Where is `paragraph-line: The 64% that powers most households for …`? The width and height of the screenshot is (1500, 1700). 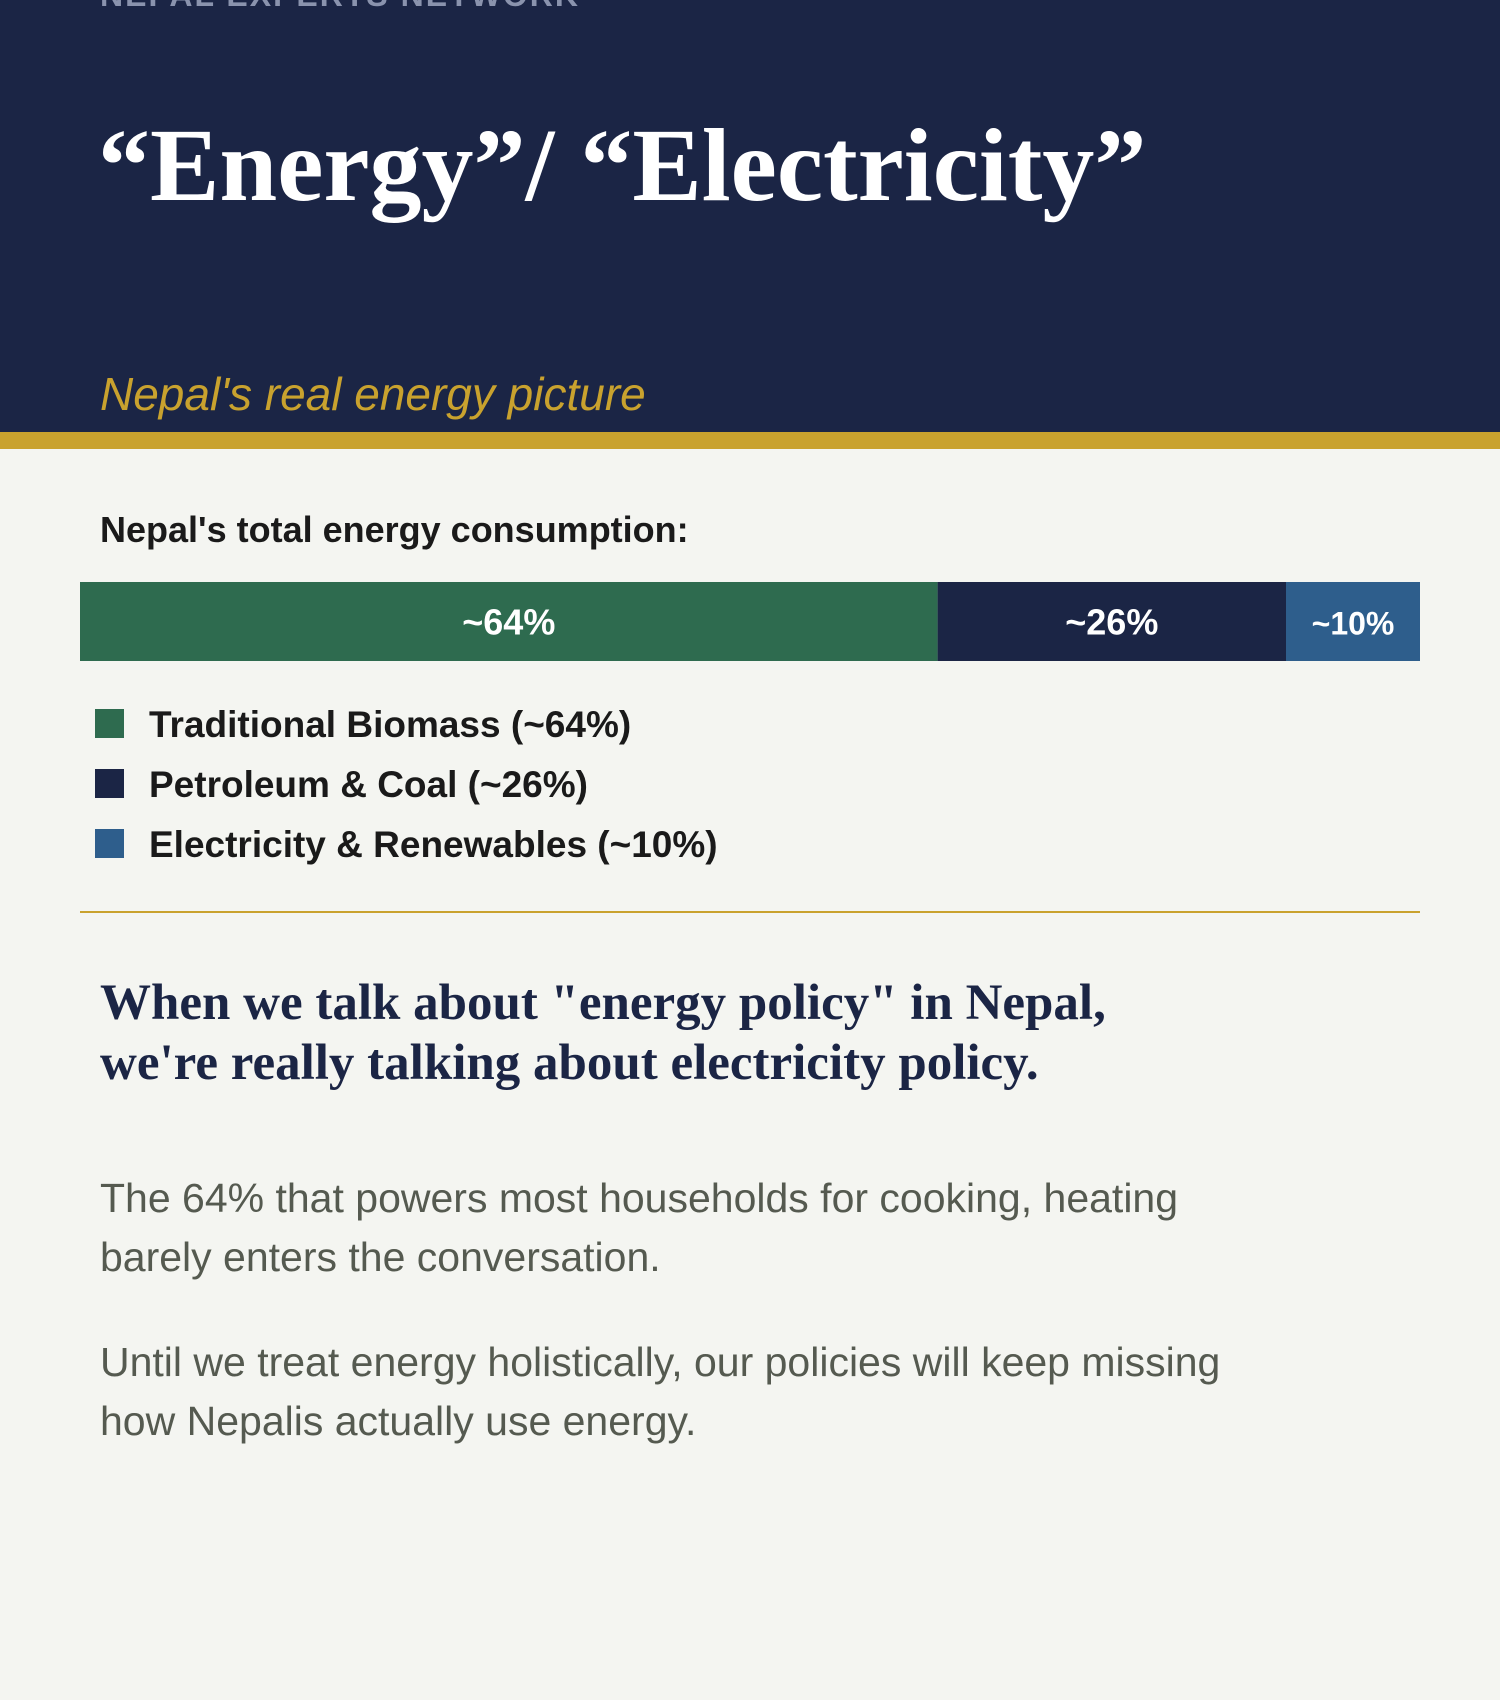
paragraph-line: The 64% that powers most households for … is located at coordinates (639, 1198).